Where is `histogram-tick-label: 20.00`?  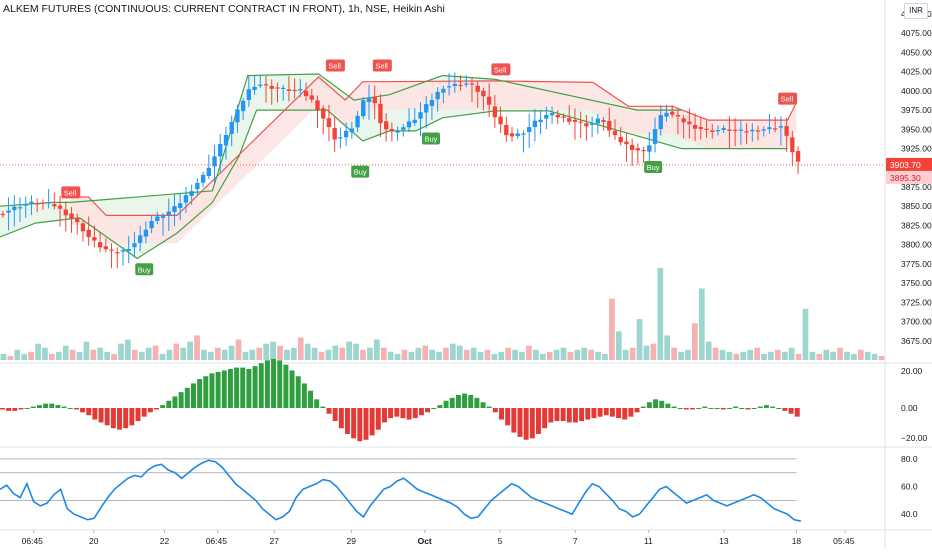
histogram-tick-label: 20.00 is located at coordinates (912, 371).